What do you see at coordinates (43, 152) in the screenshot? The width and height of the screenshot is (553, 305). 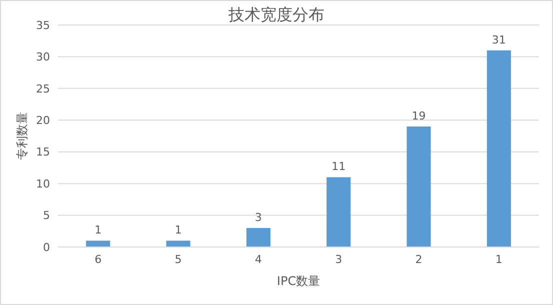 I see `y-tick-label: 15` at bounding box center [43, 152].